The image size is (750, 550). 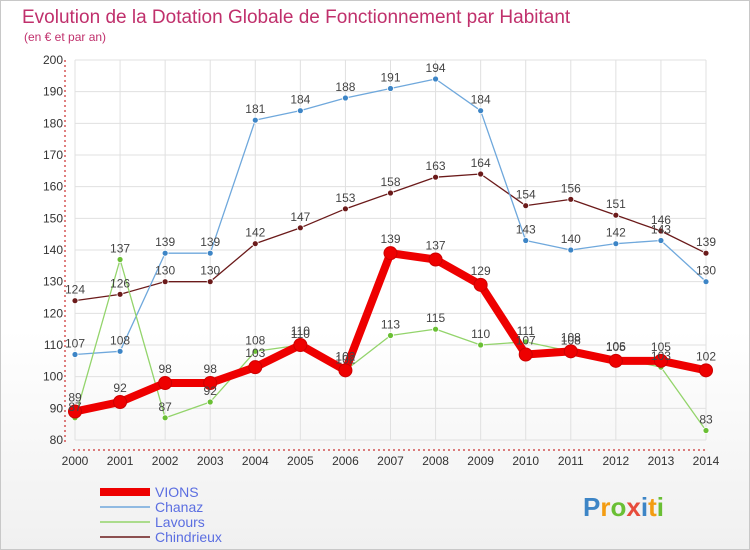 What do you see at coordinates (390, 325) in the screenshot?
I see `data-label-lavours: 113` at bounding box center [390, 325].